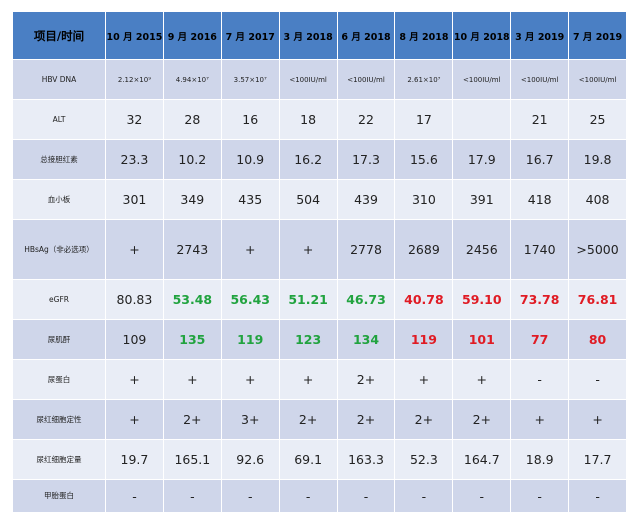 This screenshot has width=640, height=513. What do you see at coordinates (135, 36) in the screenshot?
I see `column-header: 10 月 2015` at bounding box center [135, 36].